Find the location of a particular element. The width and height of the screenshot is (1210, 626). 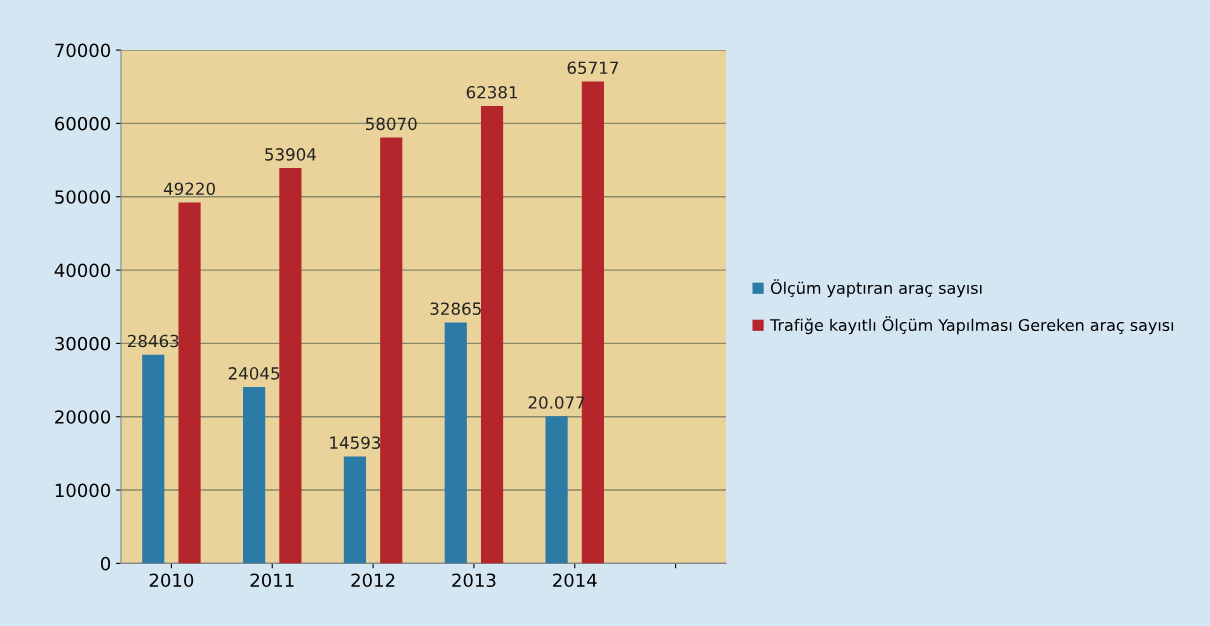

legend-label: Trafiğe kayıtlı Ölçüm Yapılması Gereken araç sayısı is located at coordinates (972, 325).